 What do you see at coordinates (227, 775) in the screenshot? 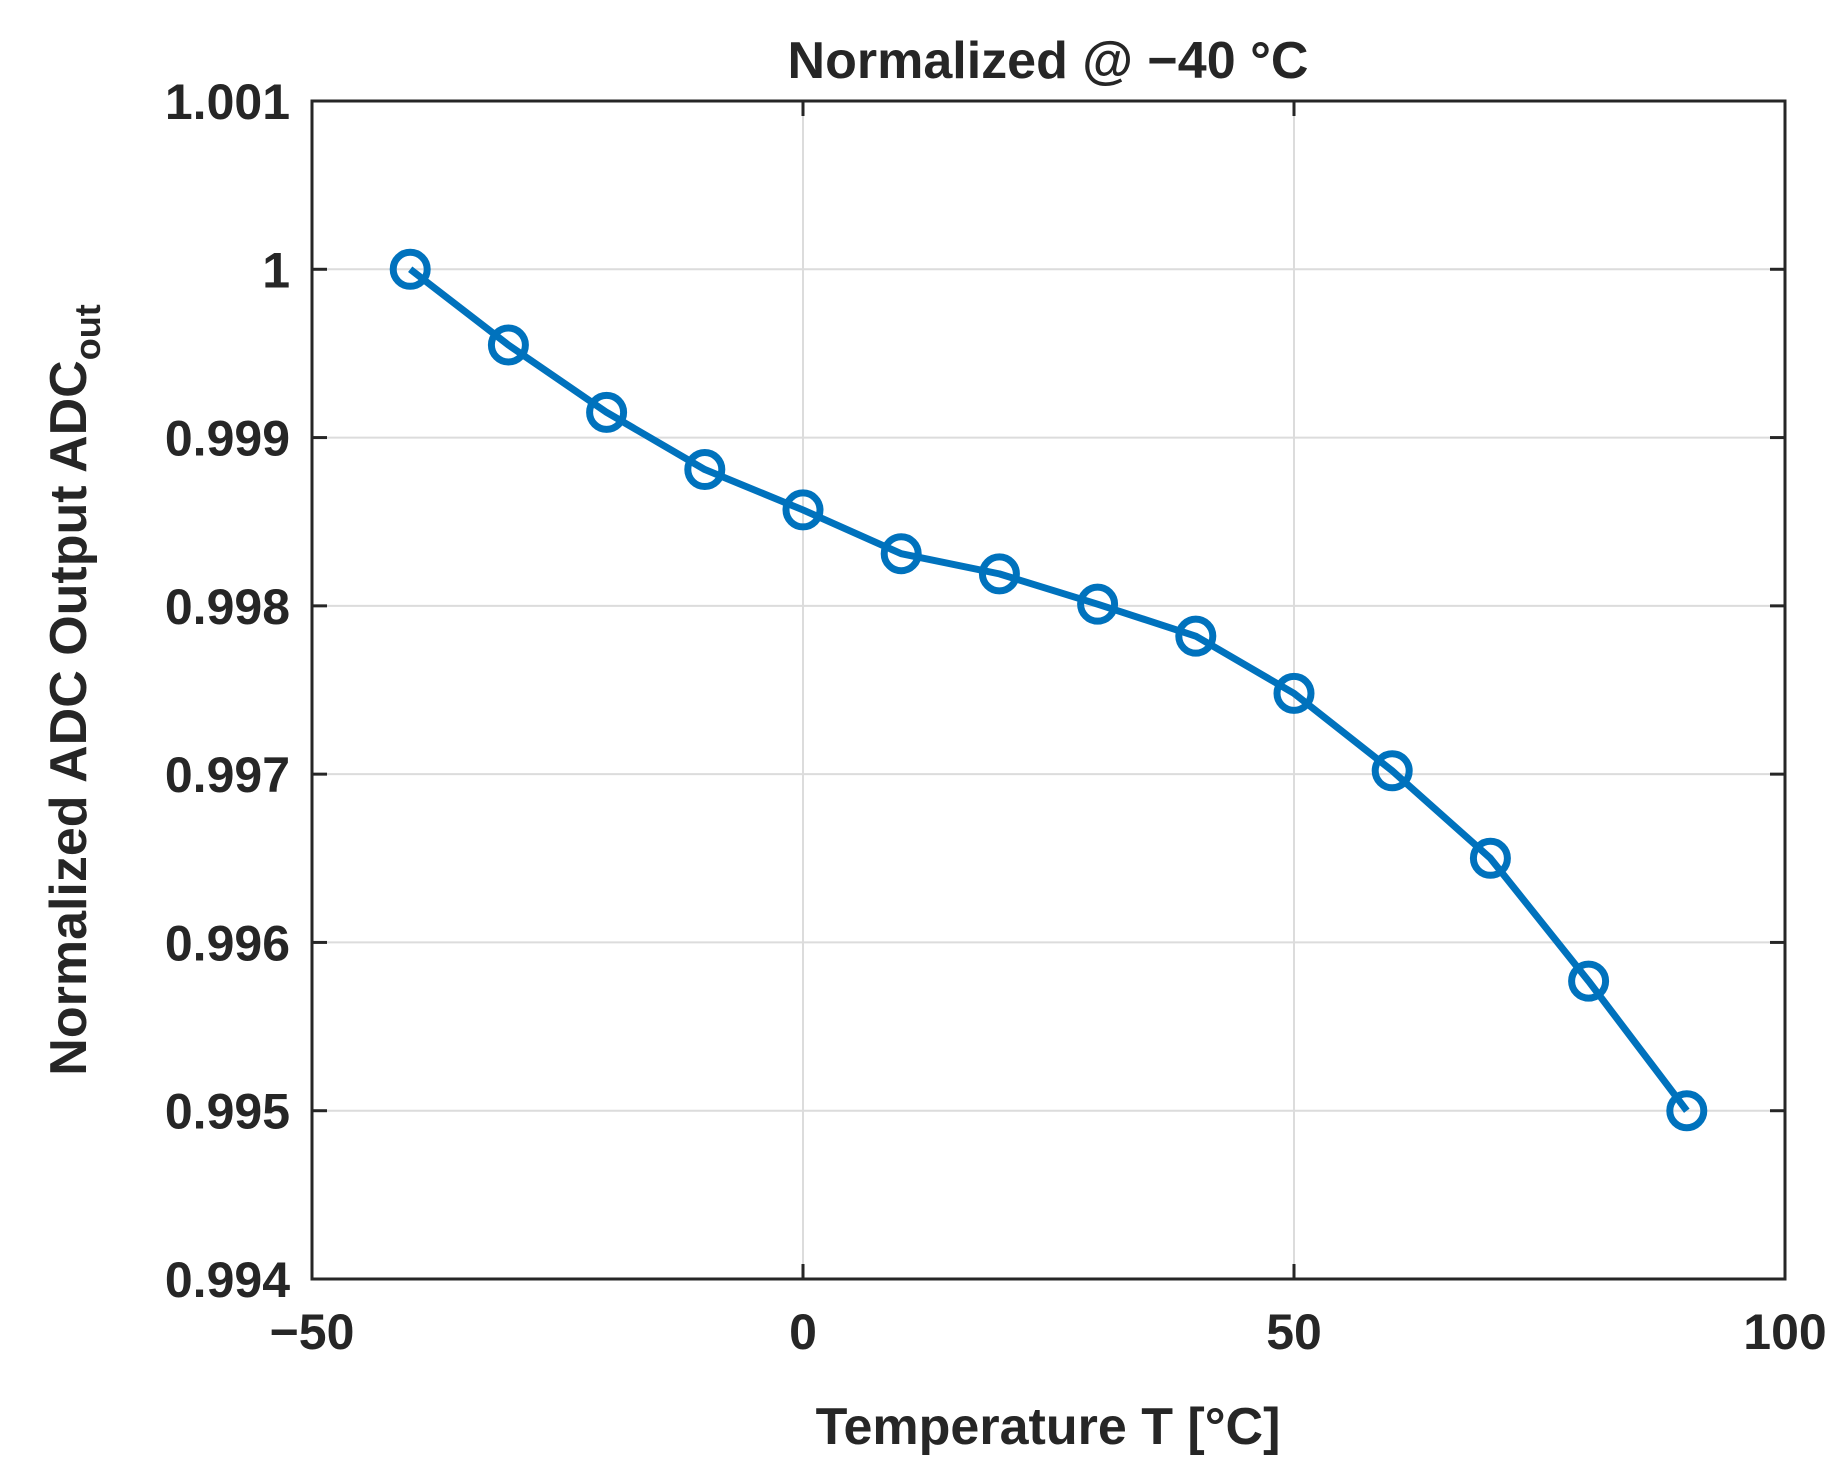
I see `y-tick-label: 0.997` at bounding box center [227, 775].